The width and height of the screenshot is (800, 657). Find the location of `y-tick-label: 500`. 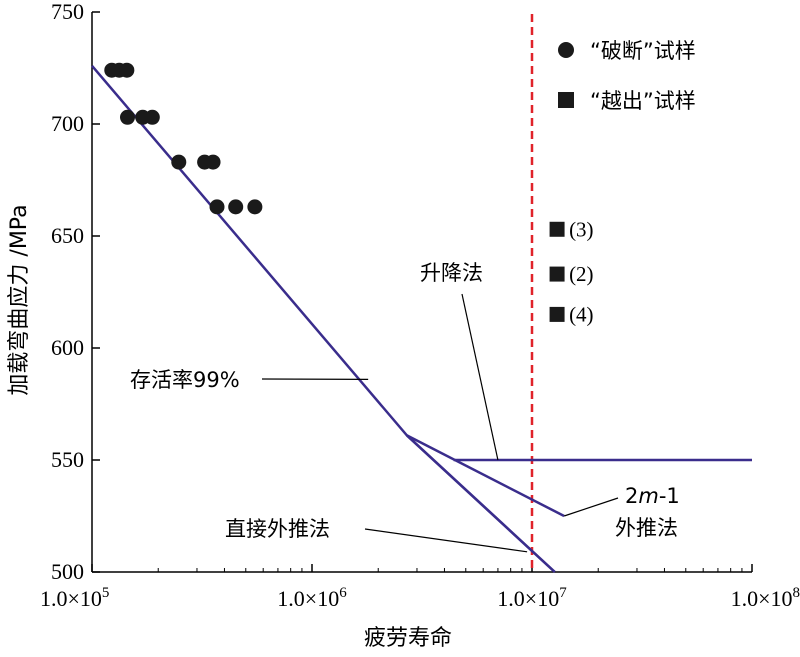

y-tick-label: 500 is located at coordinates (67, 571).